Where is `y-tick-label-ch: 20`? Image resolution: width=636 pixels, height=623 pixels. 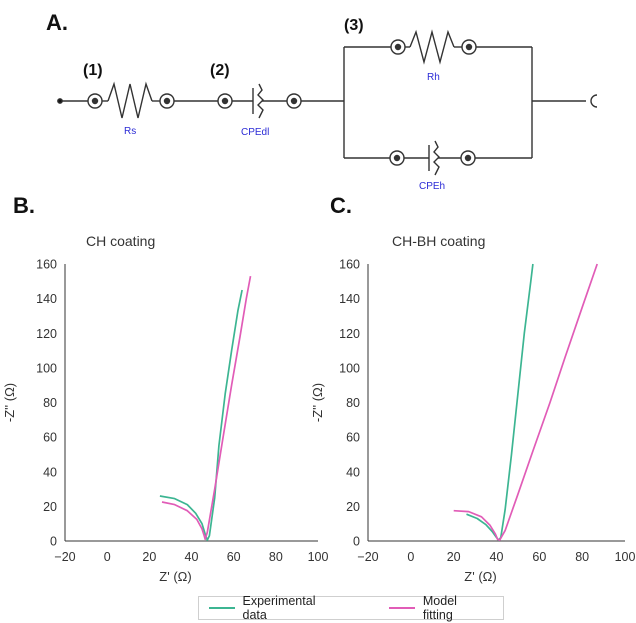 y-tick-label-ch: 20 is located at coordinates (50, 507).